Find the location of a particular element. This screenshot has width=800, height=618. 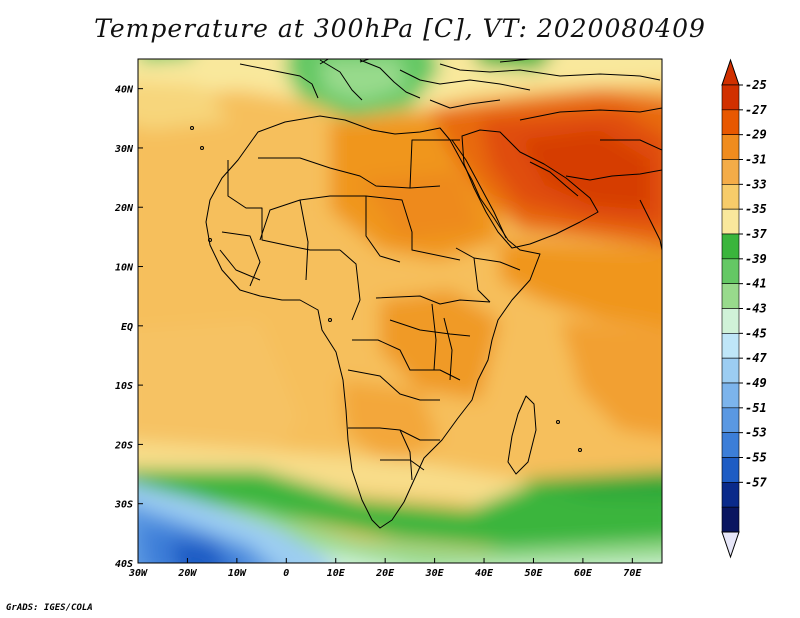

colorbar-label: -33 is located at coordinates (756, 184).